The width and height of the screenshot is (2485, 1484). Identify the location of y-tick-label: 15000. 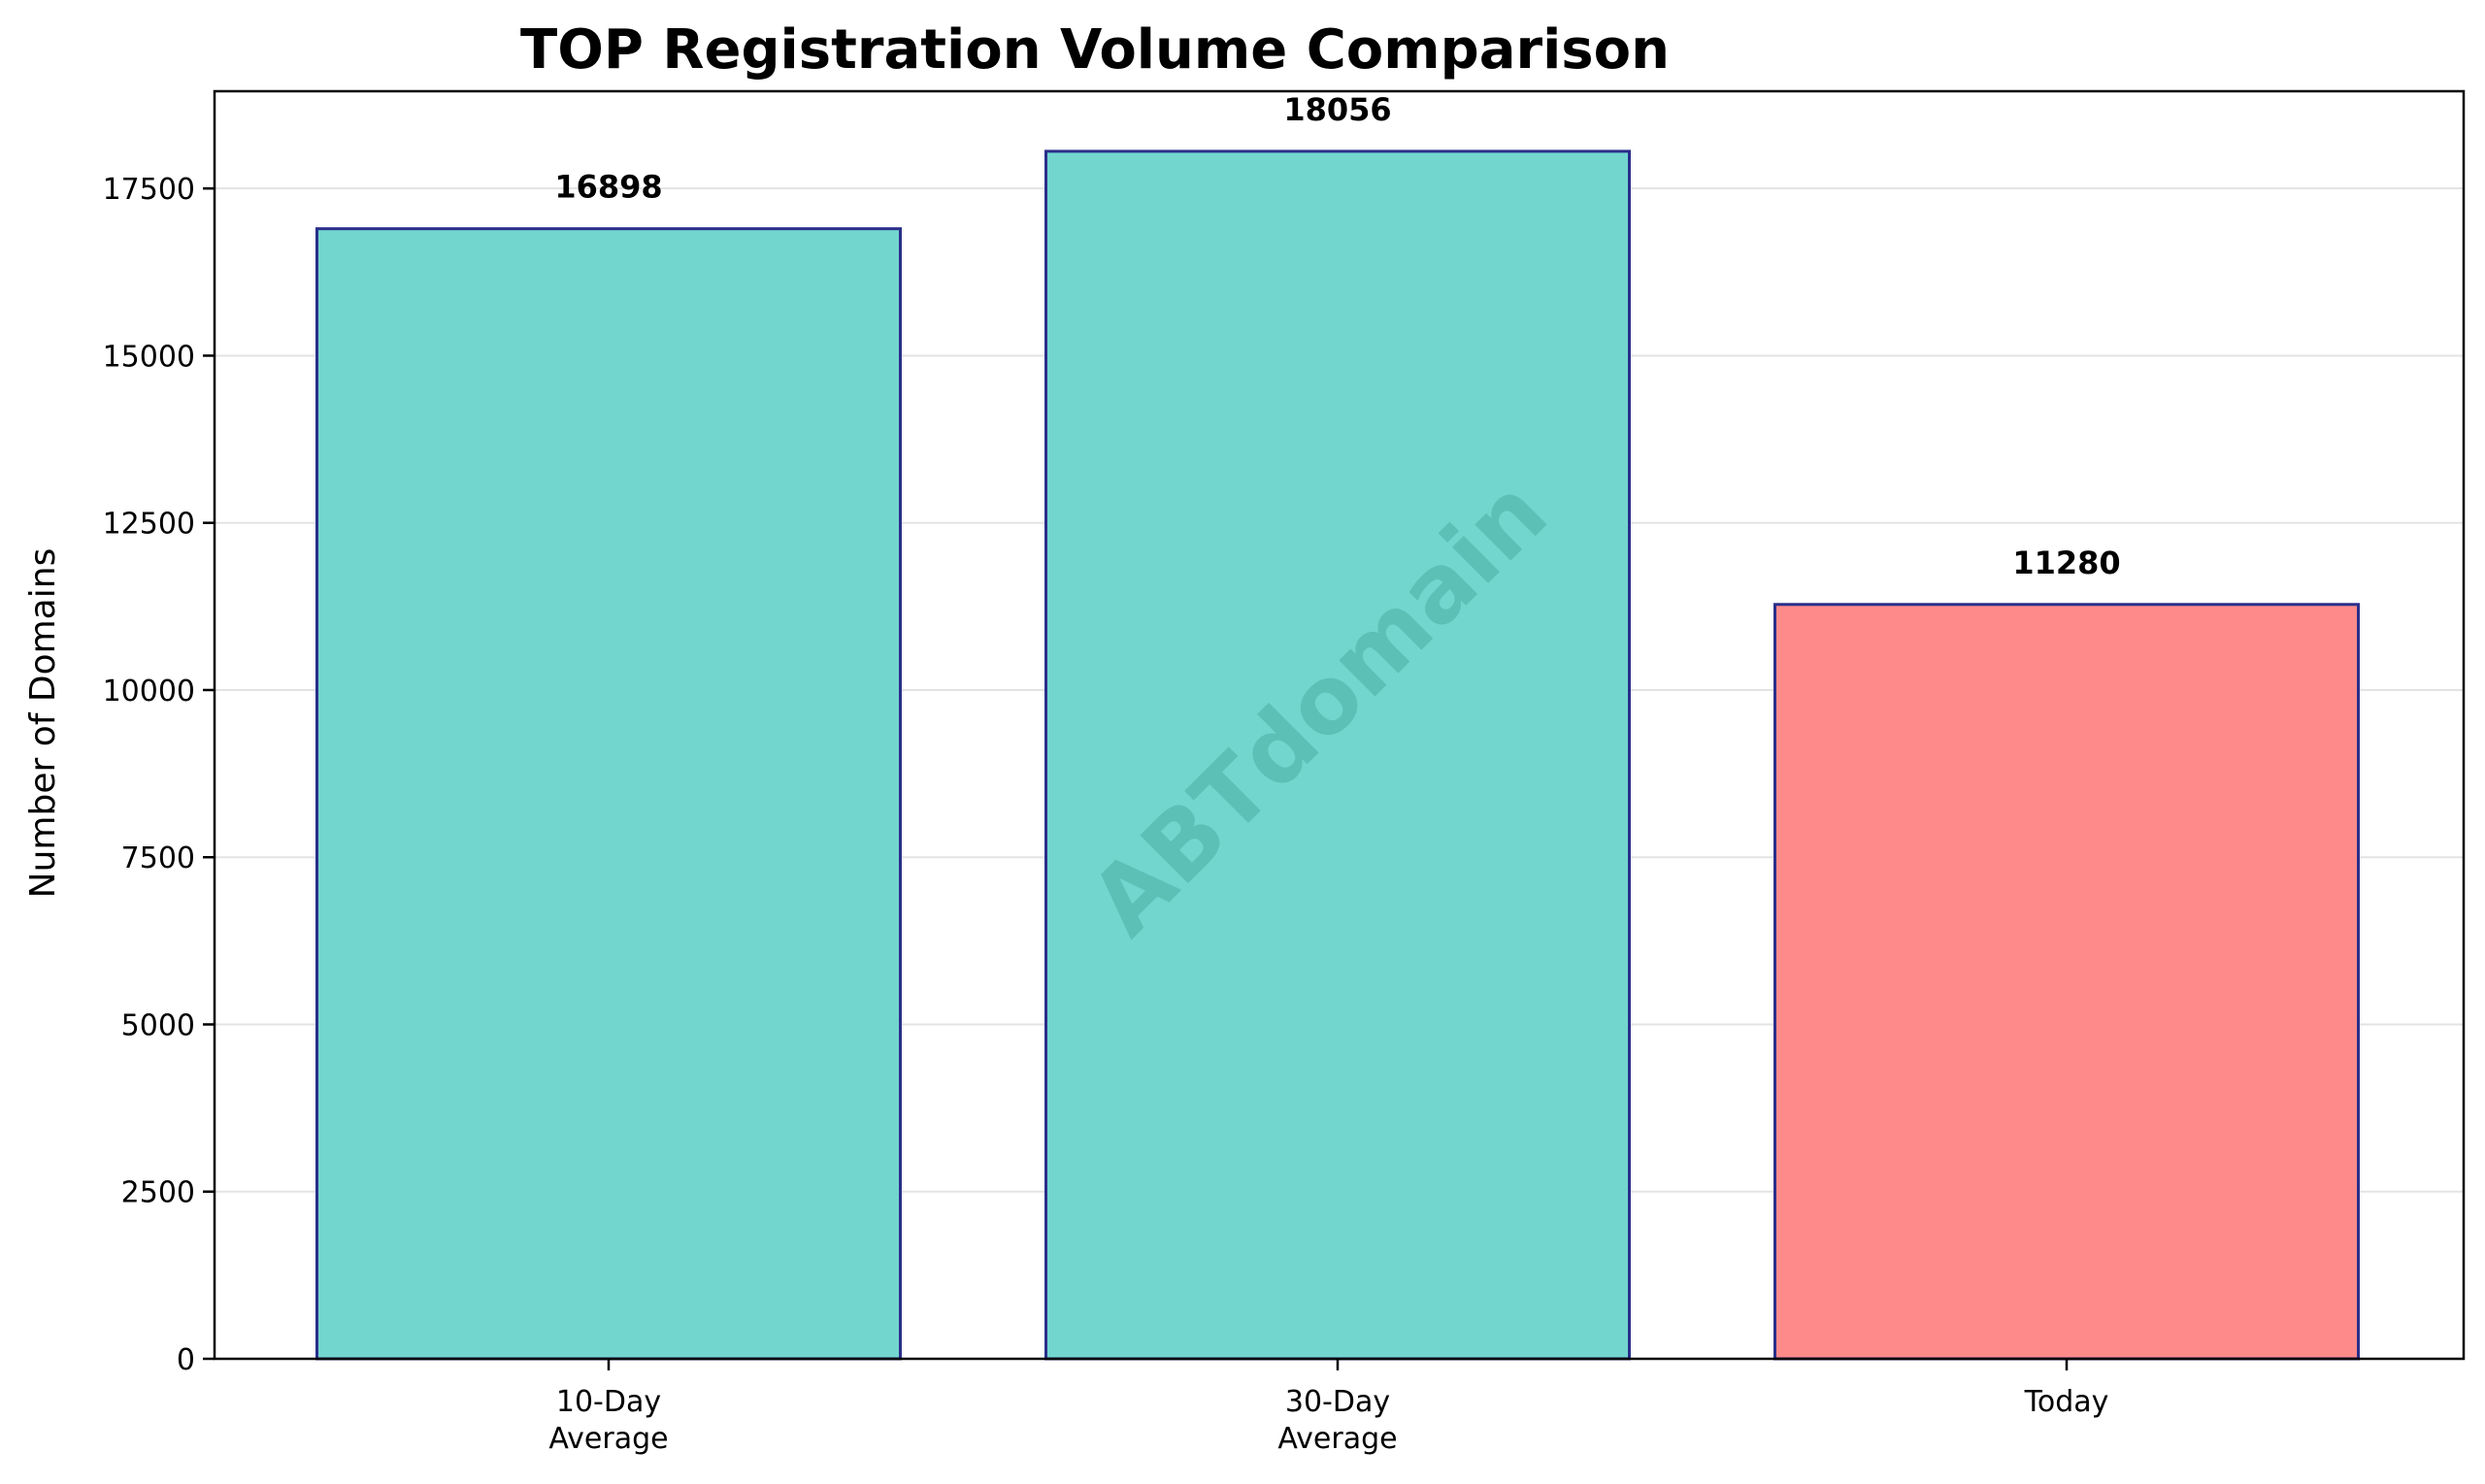
(149, 357).